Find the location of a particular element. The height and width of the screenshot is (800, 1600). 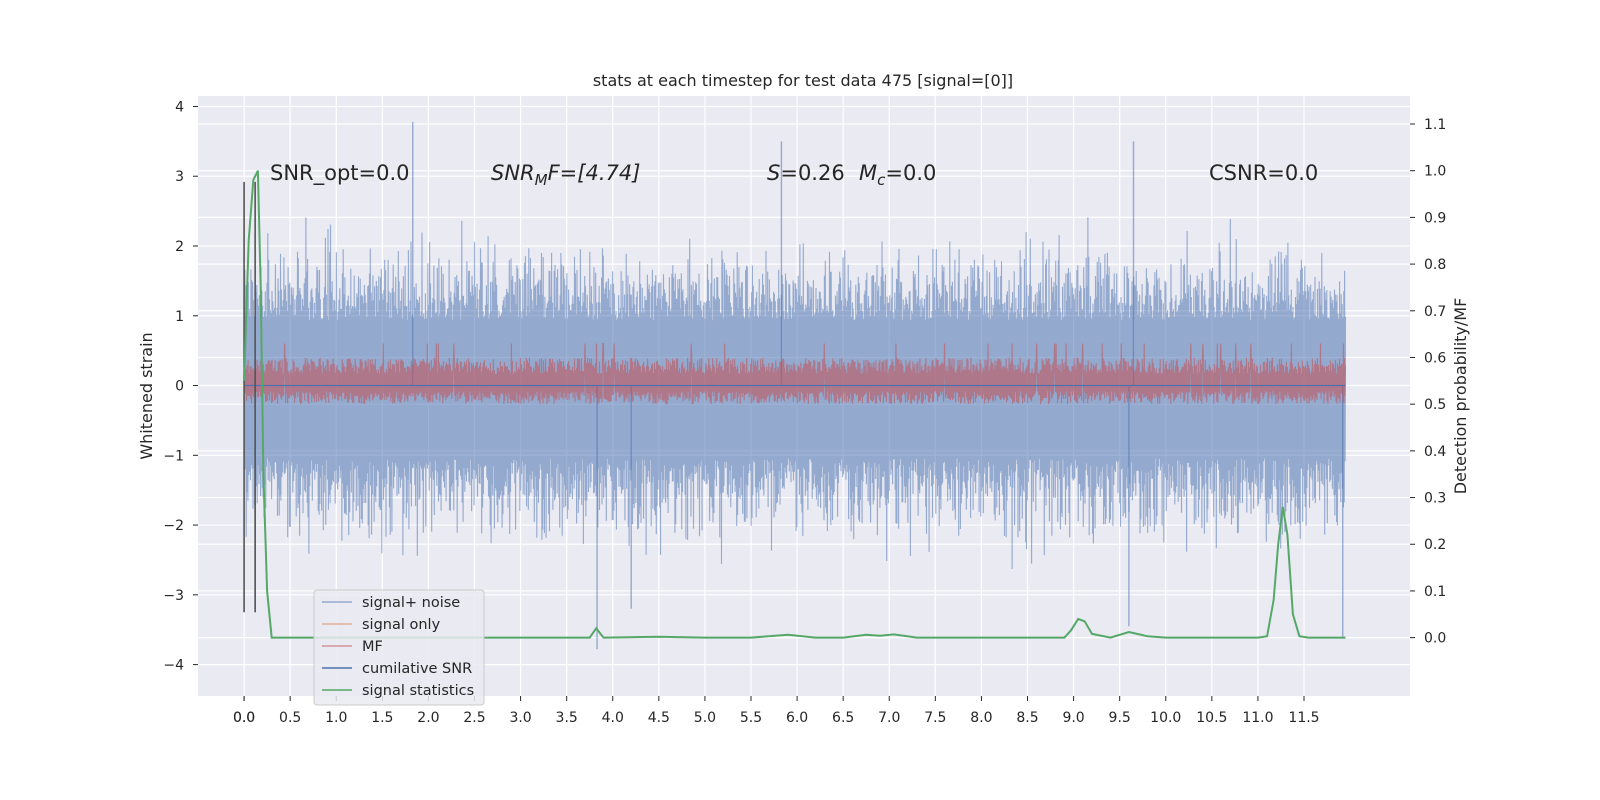

y2-tick-label: 0.0 is located at coordinates (1435, 639).